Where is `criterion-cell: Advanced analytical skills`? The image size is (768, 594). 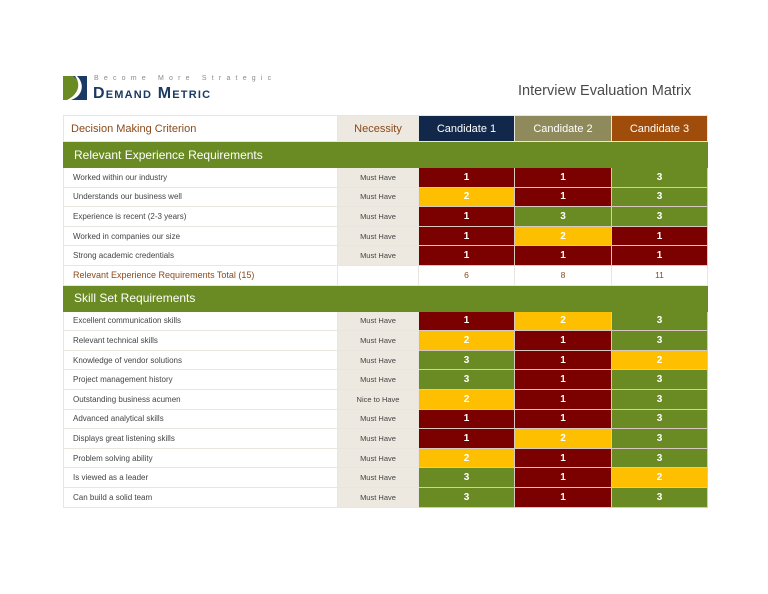 criterion-cell: Advanced analytical skills is located at coordinates (200, 419).